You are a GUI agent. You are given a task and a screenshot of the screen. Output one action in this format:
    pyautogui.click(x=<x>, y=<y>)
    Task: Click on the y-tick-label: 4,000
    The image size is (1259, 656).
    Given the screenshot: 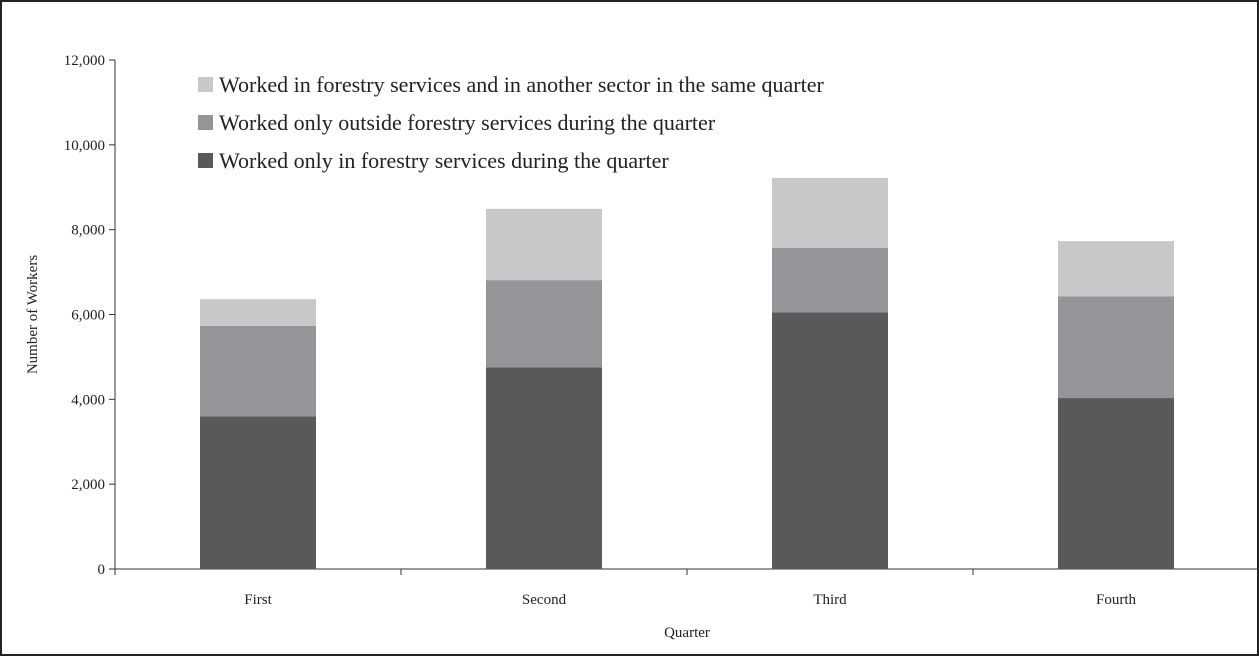 What is the action you would take?
    pyautogui.click(x=88, y=400)
    